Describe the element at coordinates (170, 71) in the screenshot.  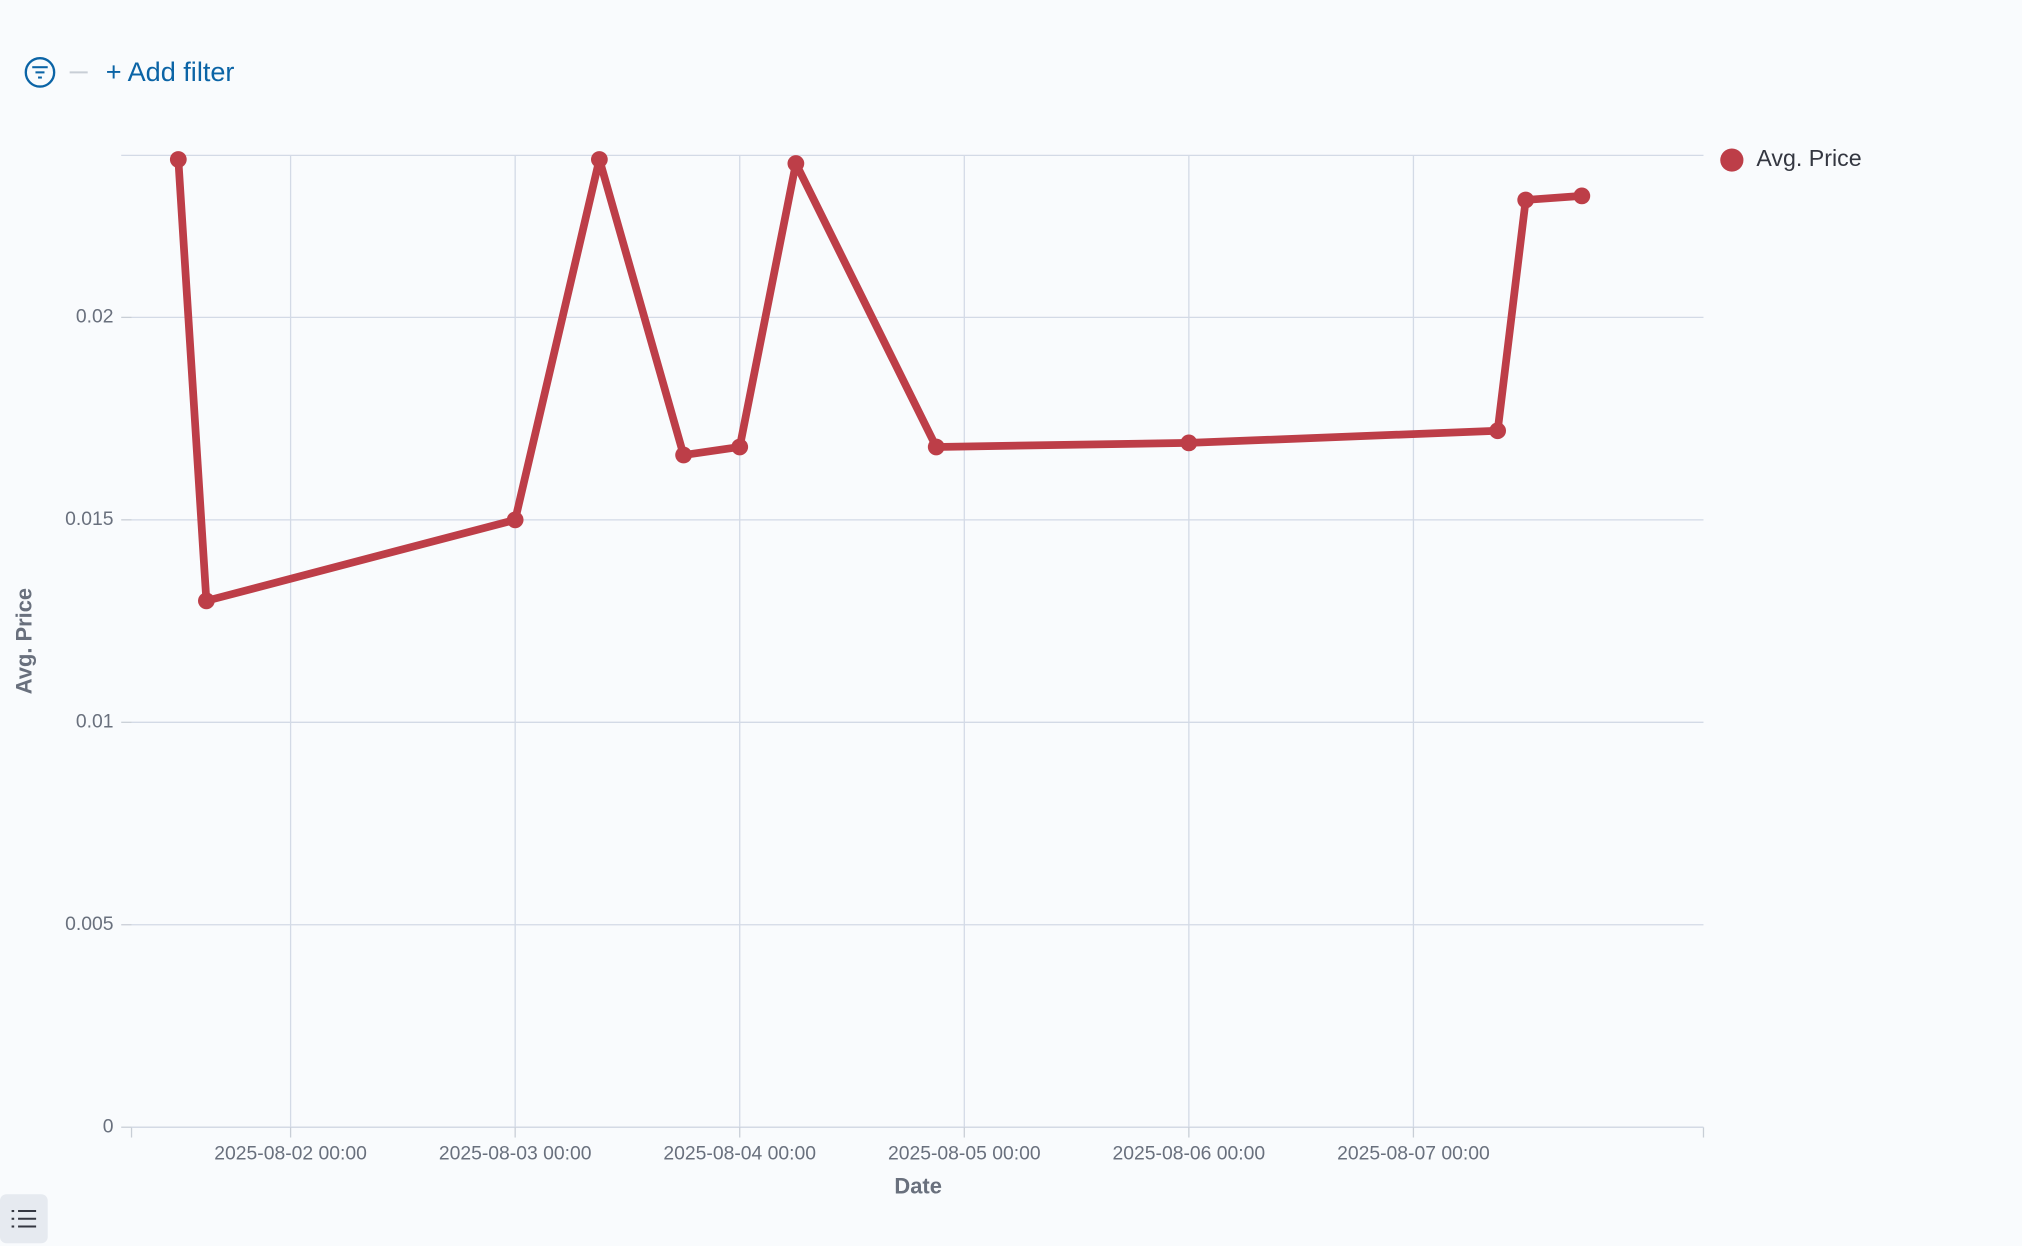
I see `add-filter: + Add filter` at that location.